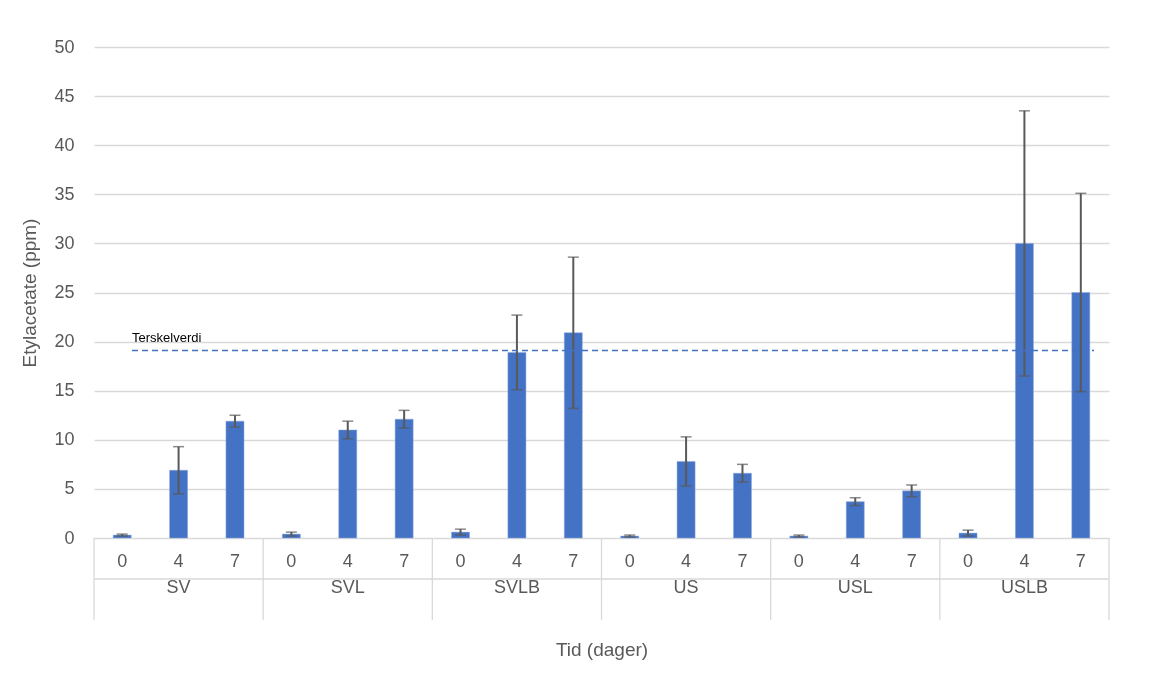  Describe the element at coordinates (602, 649) in the screenshot. I see `x-axis-title: Tid (dager)` at that location.